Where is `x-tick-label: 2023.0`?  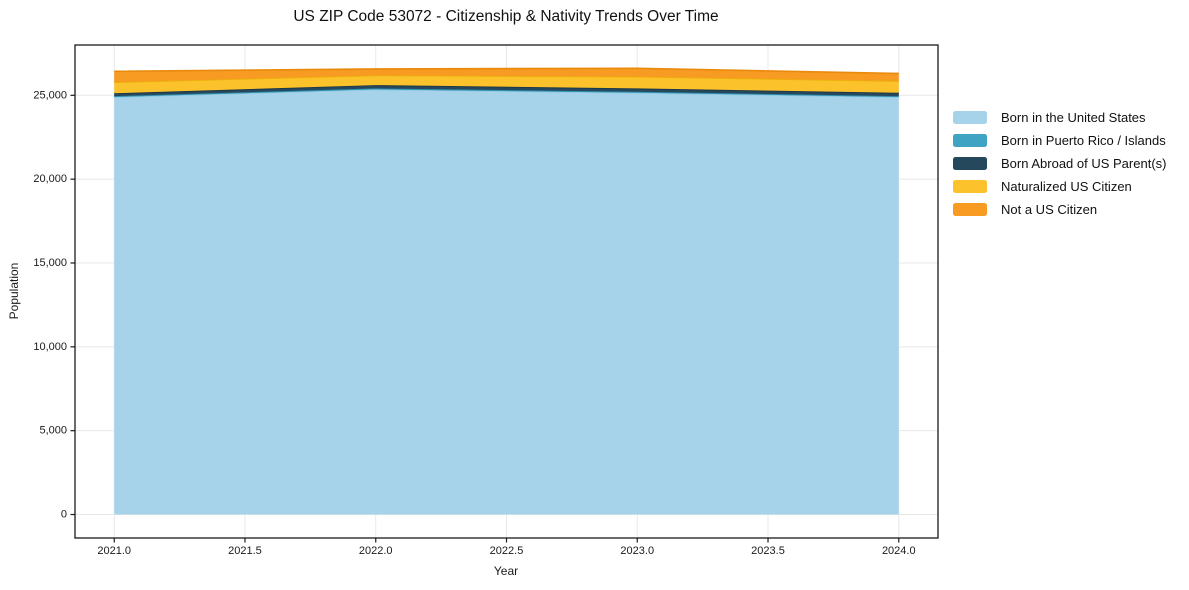
x-tick-label: 2023.0 is located at coordinates (637, 551).